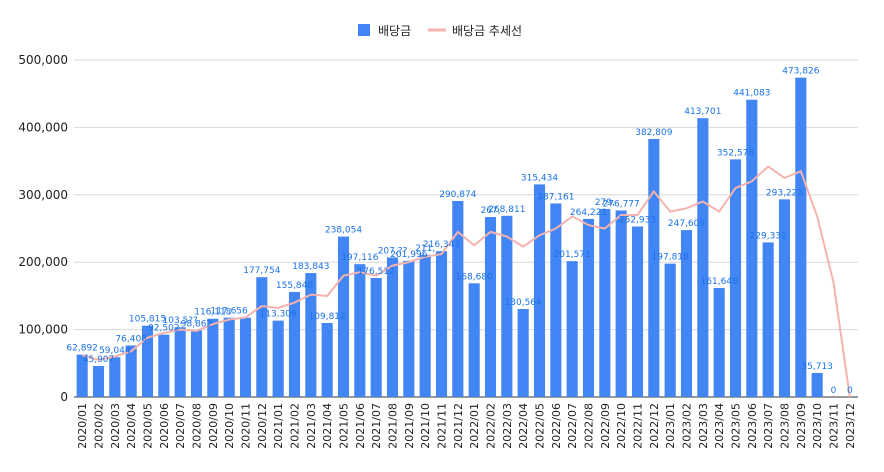 Image resolution: width=884 pixels, height=472 pixels. What do you see at coordinates (278, 426) in the screenshot?
I see `x-tick-label: 2021/01` at bounding box center [278, 426].